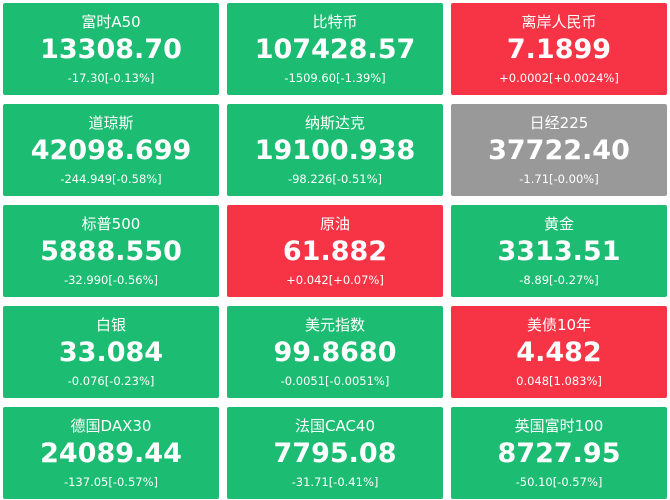 This screenshot has height=500, width=670. What do you see at coordinates (559, 123) in the screenshot?
I see `instrument-name: 日经225` at bounding box center [559, 123].